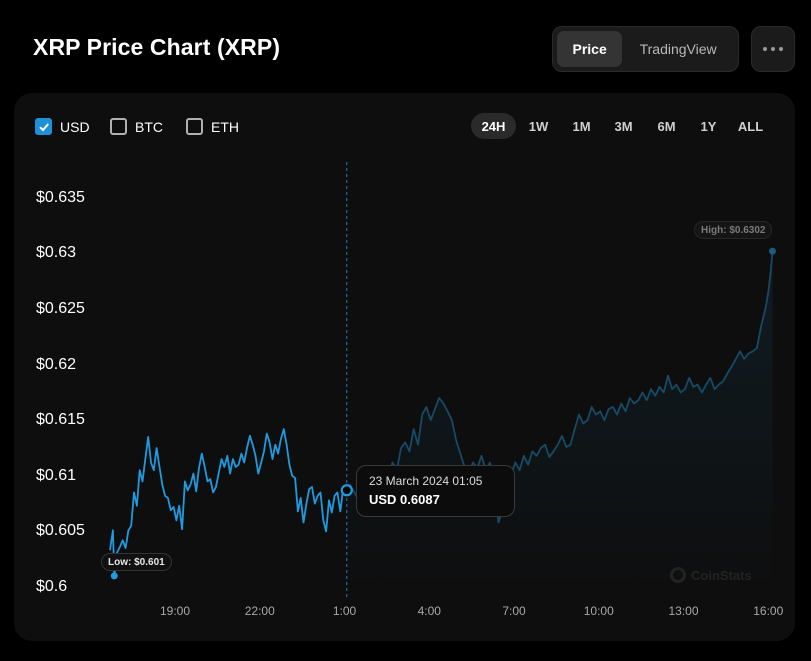 This screenshot has height=661, width=811. What do you see at coordinates (733, 230) in the screenshot?
I see `high-price-badge: High: $0.6302` at bounding box center [733, 230].